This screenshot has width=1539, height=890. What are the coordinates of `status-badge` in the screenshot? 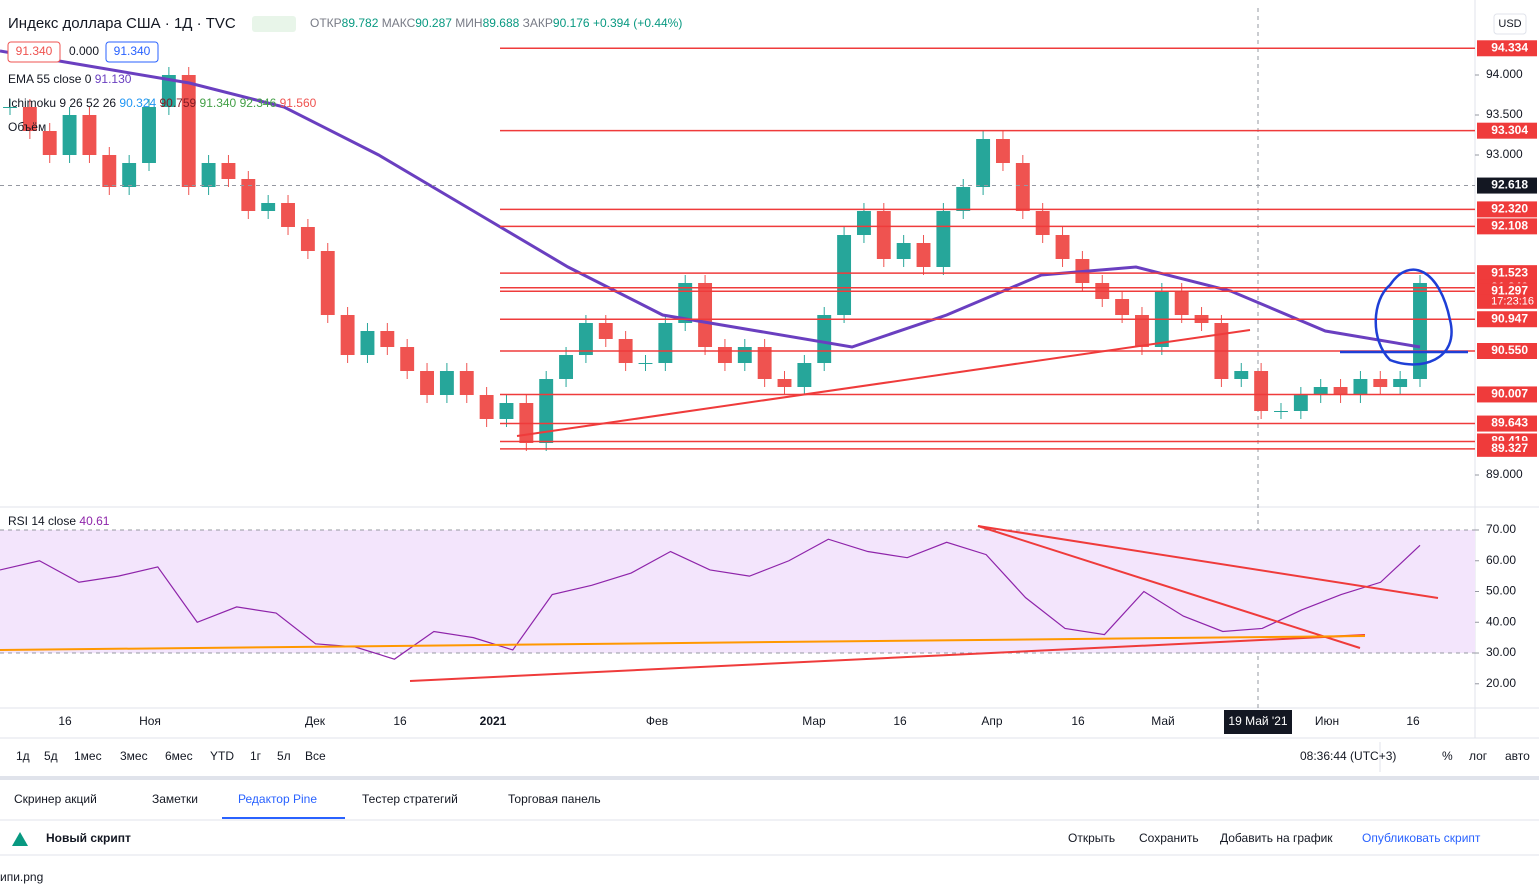 It's located at (274, 24).